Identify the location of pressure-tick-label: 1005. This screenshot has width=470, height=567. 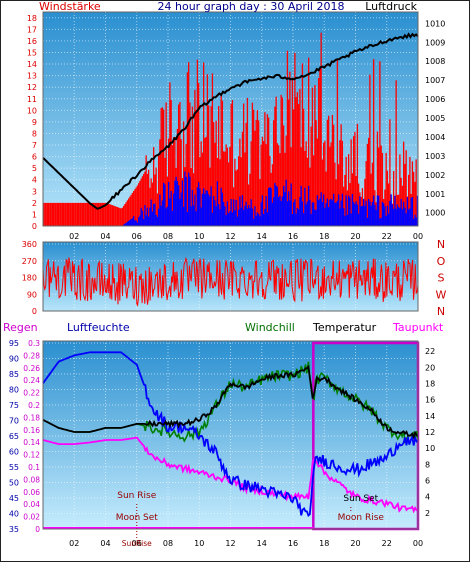
(435, 118).